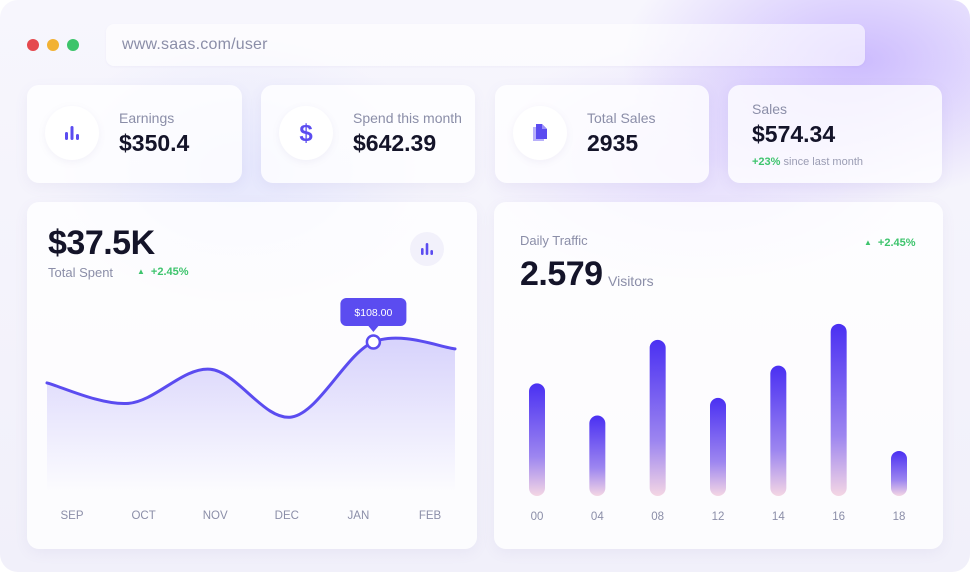 This screenshot has width=970, height=572. What do you see at coordinates (373, 342) in the screenshot?
I see `highlight-point` at bounding box center [373, 342].